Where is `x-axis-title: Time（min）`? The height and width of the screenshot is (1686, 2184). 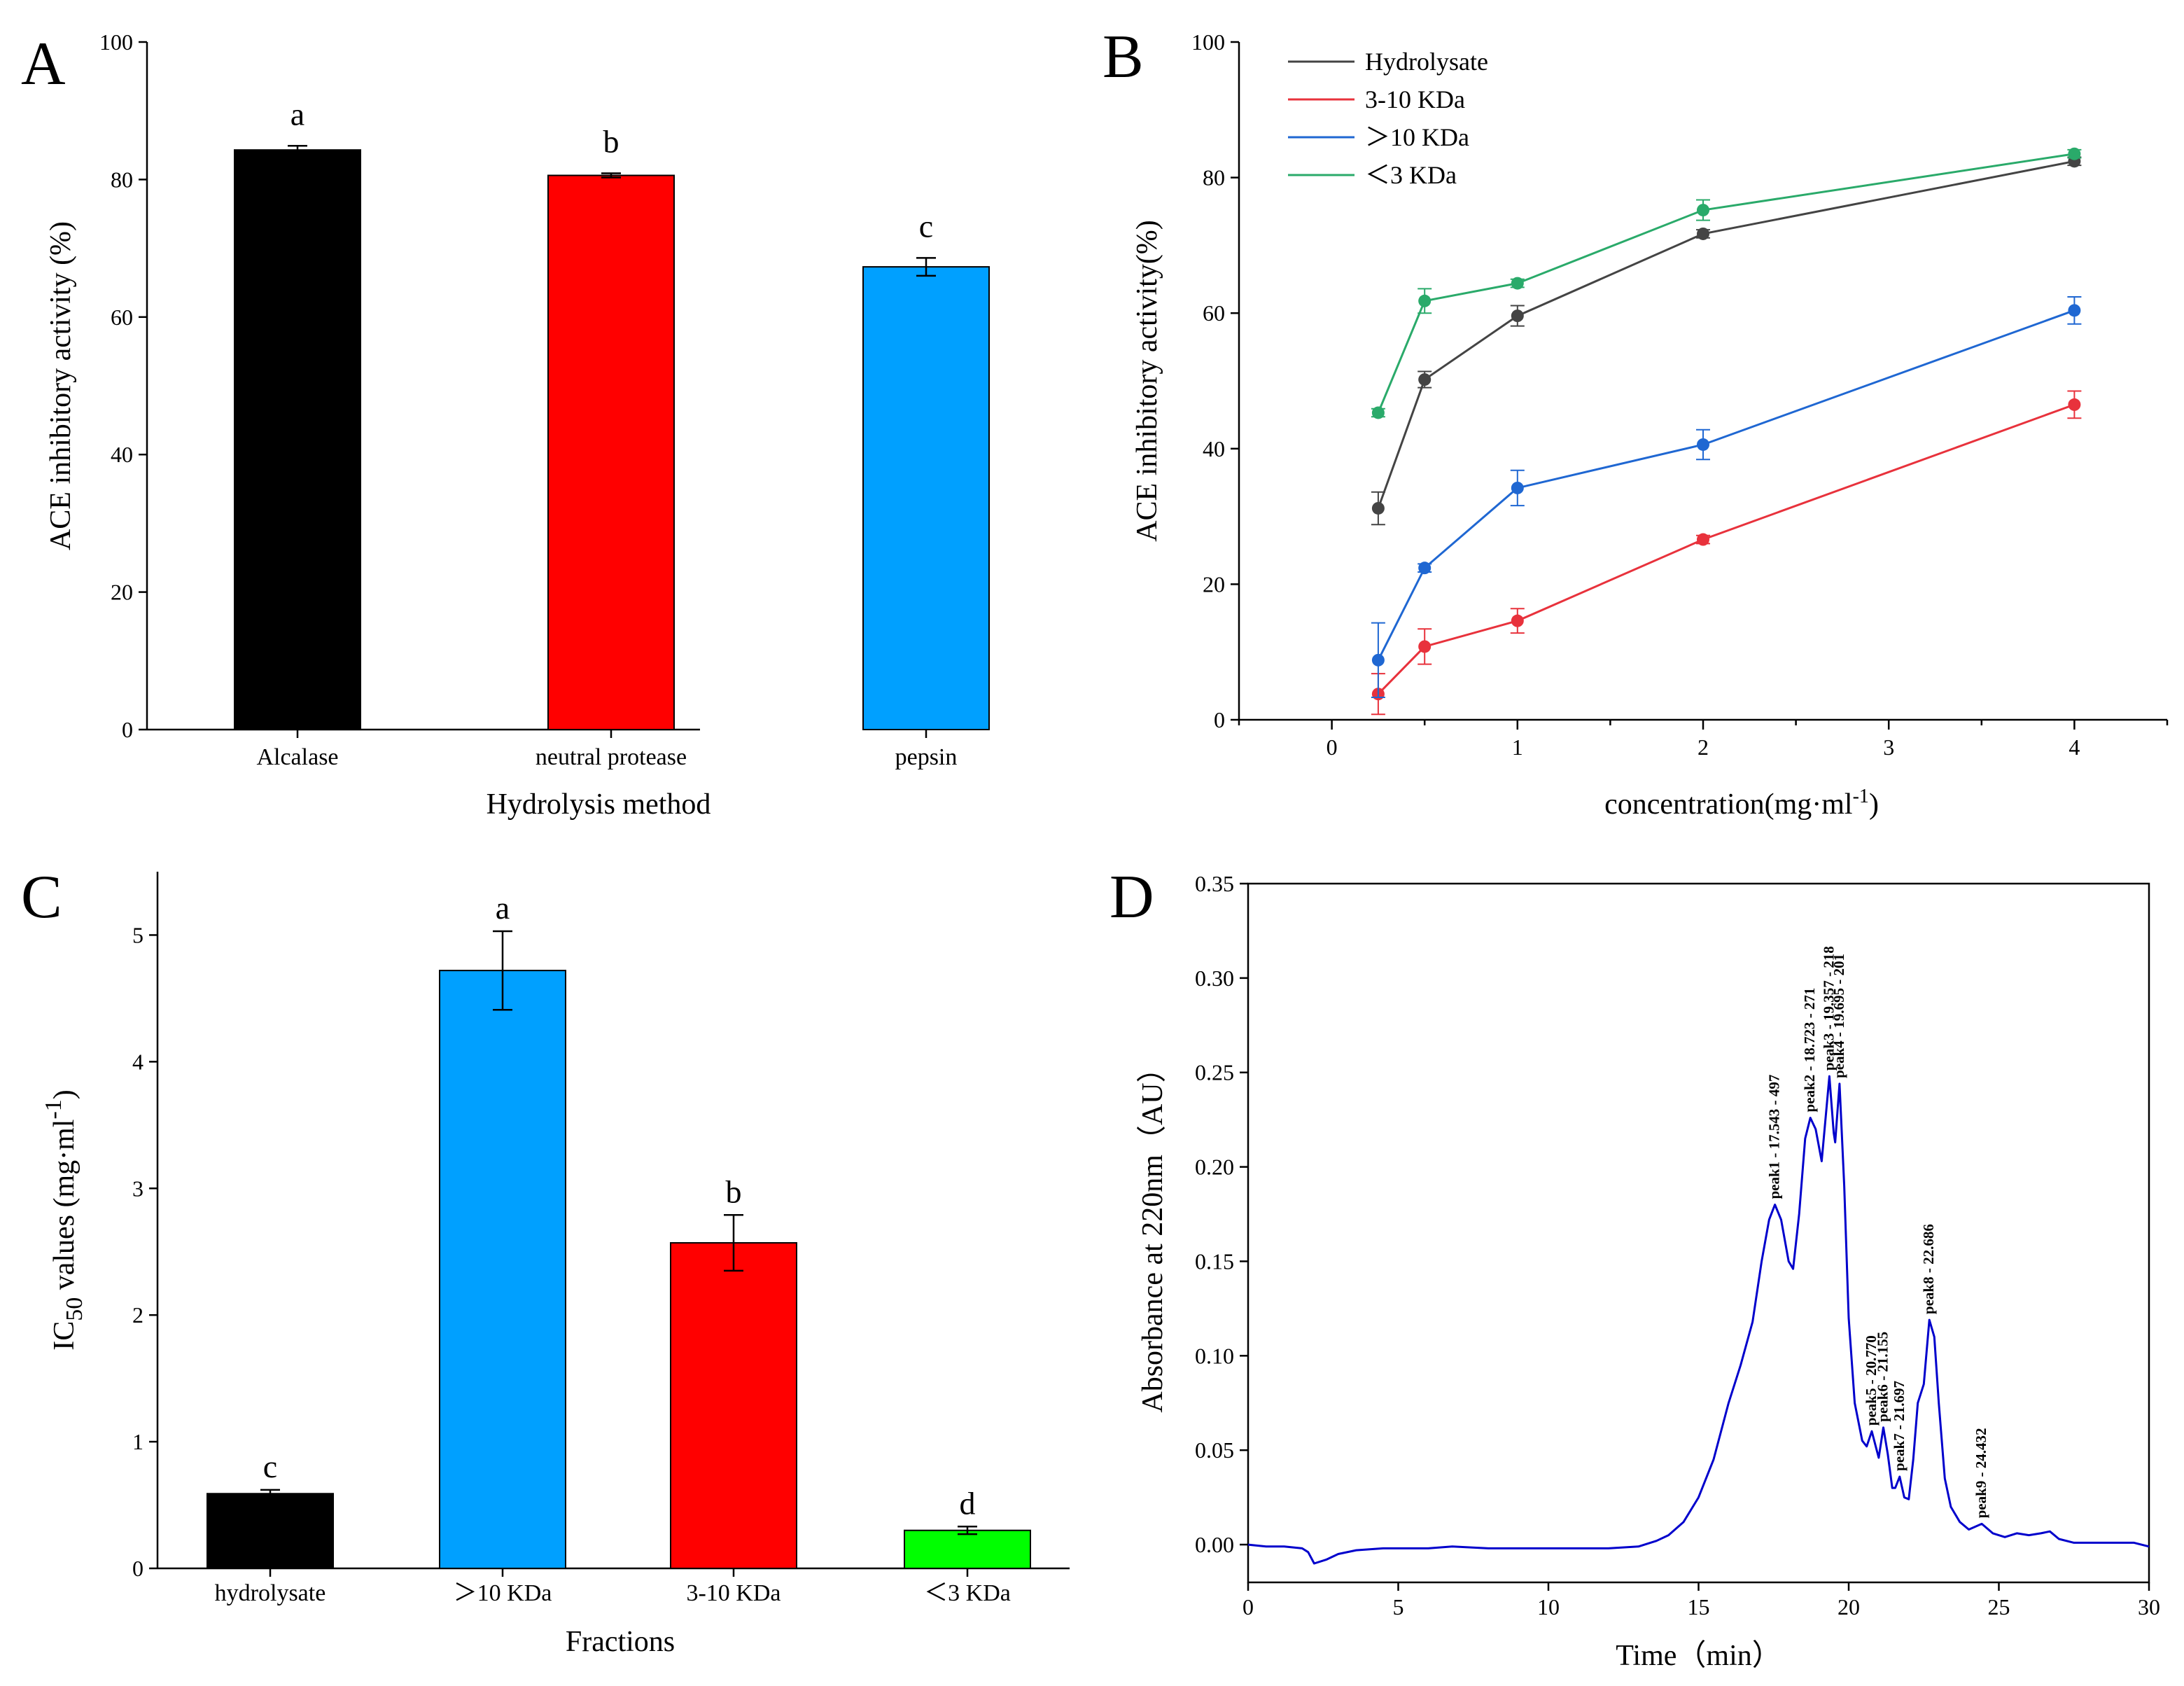
x-axis-title: Time（min） is located at coordinates (1699, 1656).